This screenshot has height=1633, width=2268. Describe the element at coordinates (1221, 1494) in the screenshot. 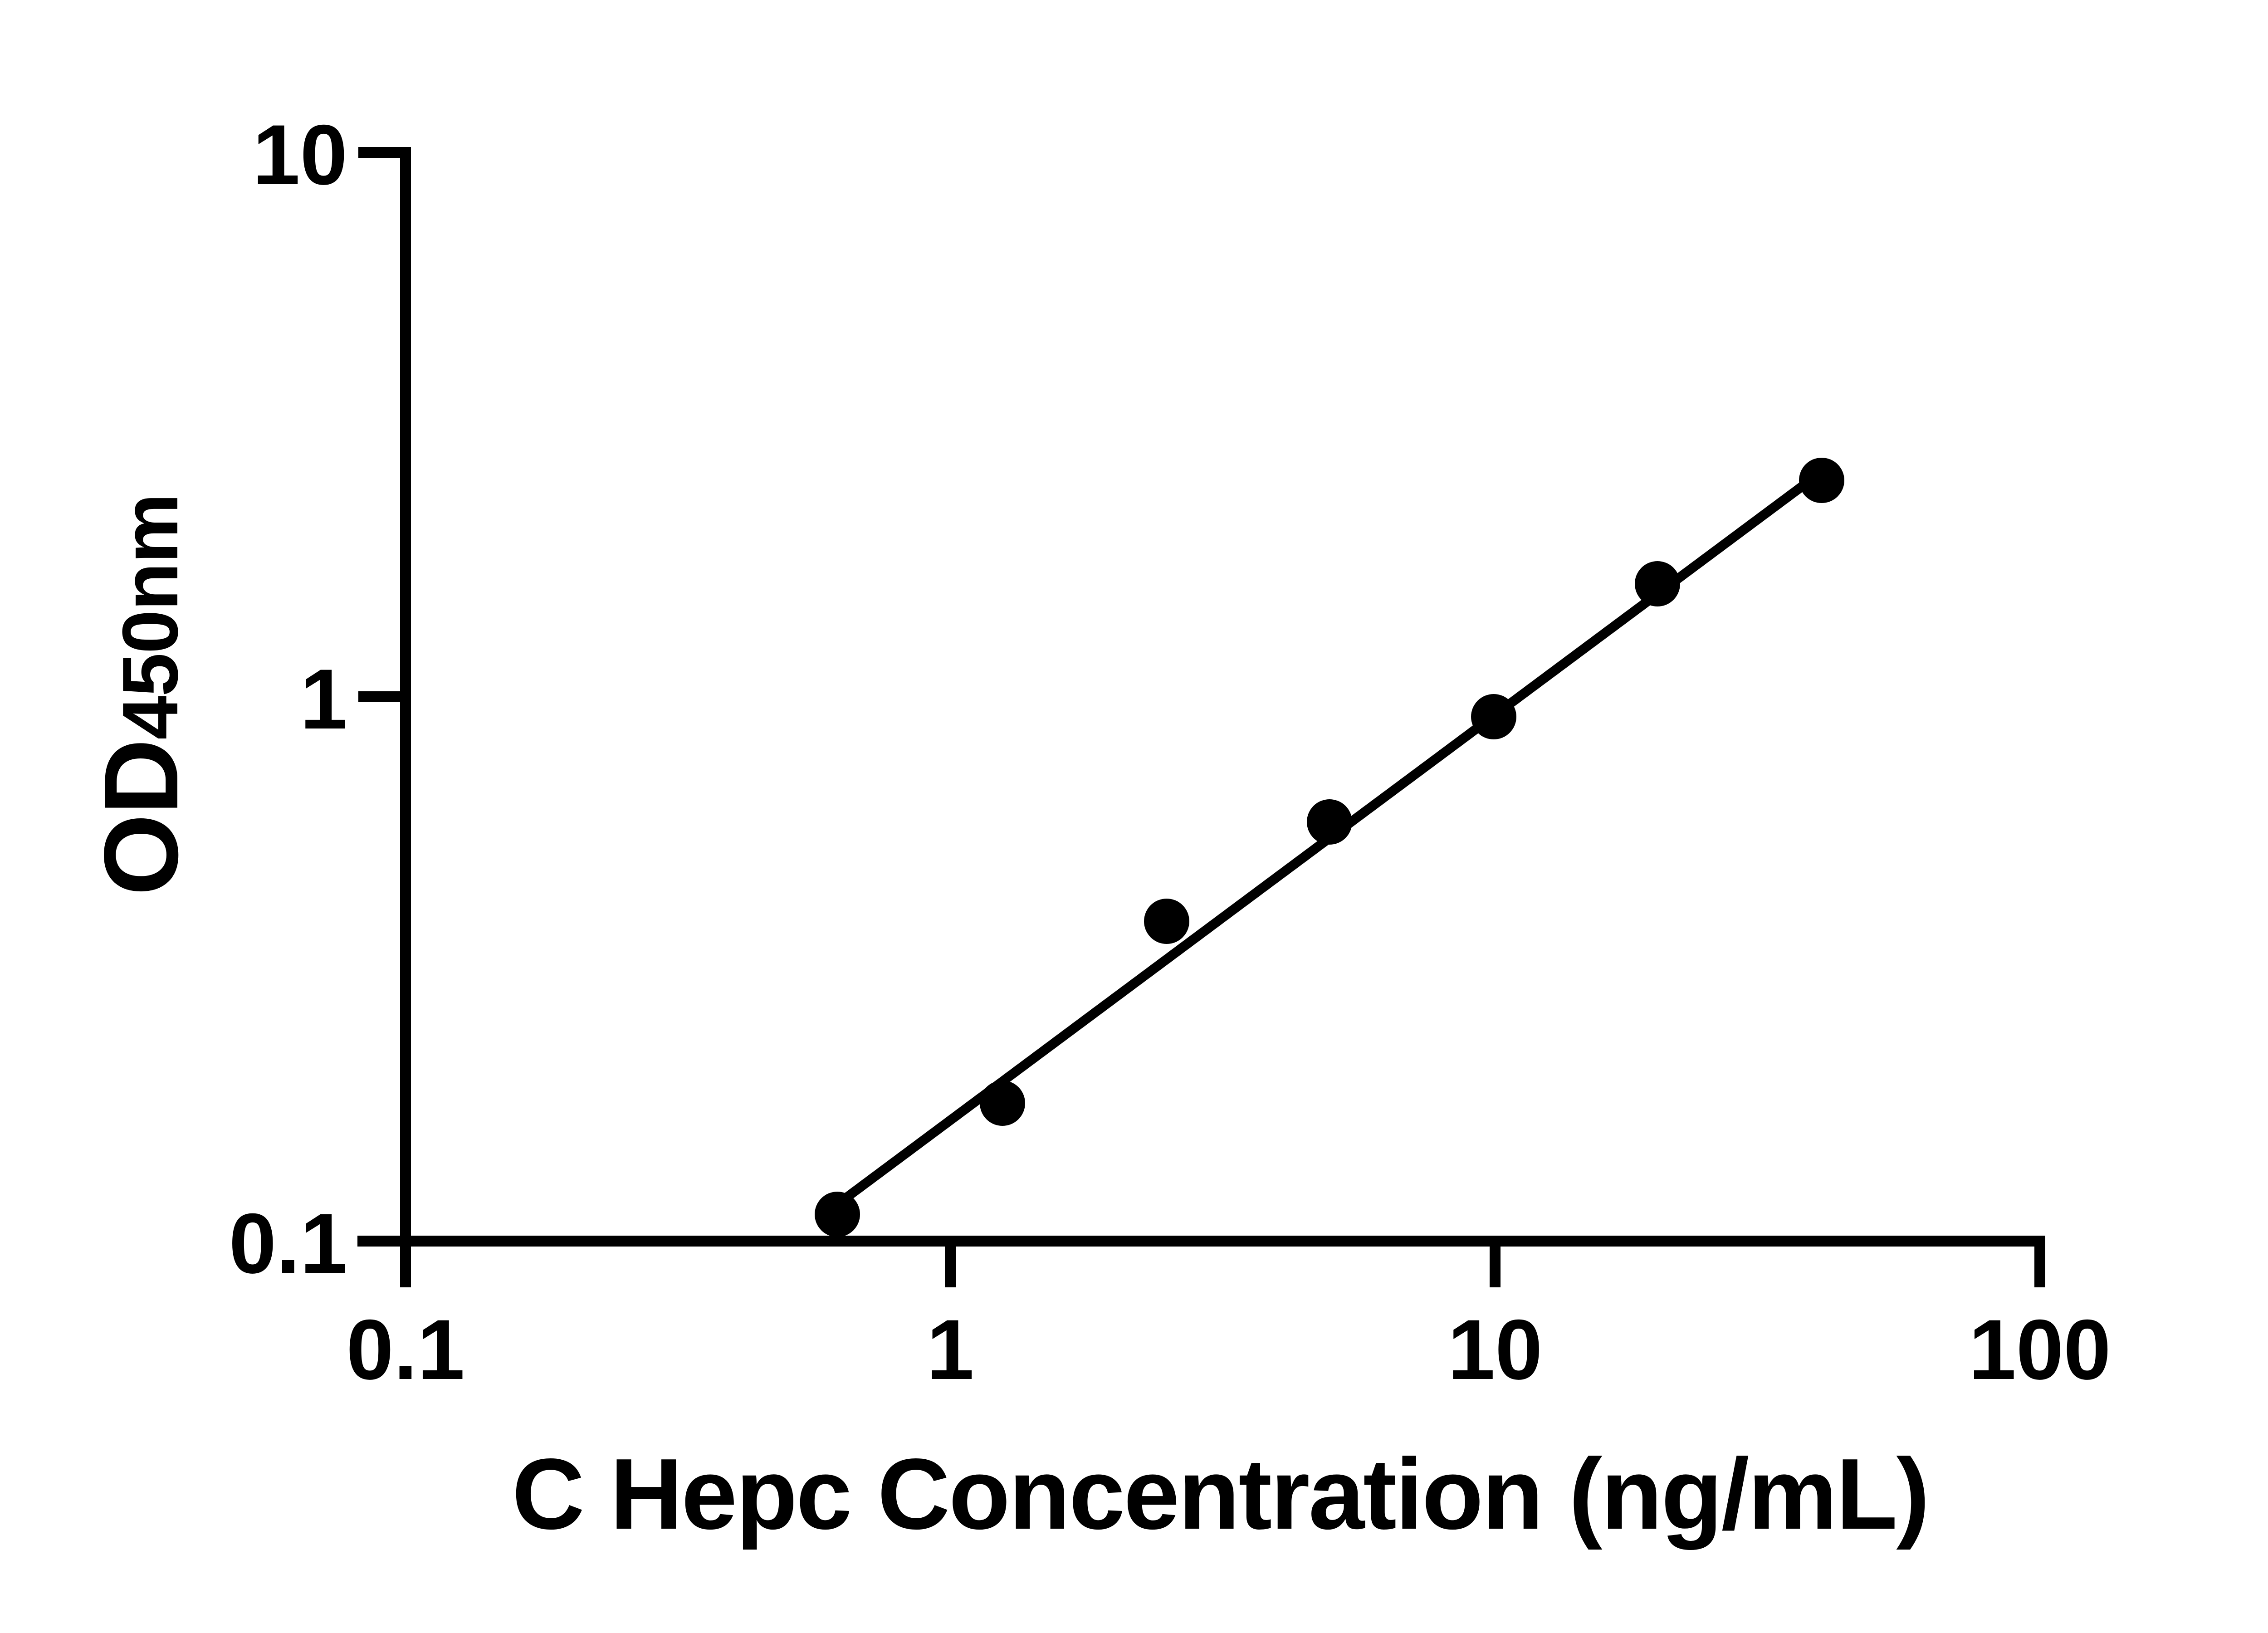

I see `svg-text: C Hepc Concentration (ng/mL)` at that location.